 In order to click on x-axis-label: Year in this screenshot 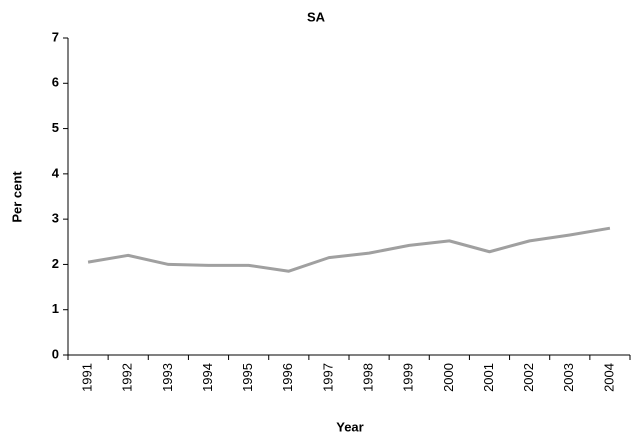, I will do `click(349, 426)`.